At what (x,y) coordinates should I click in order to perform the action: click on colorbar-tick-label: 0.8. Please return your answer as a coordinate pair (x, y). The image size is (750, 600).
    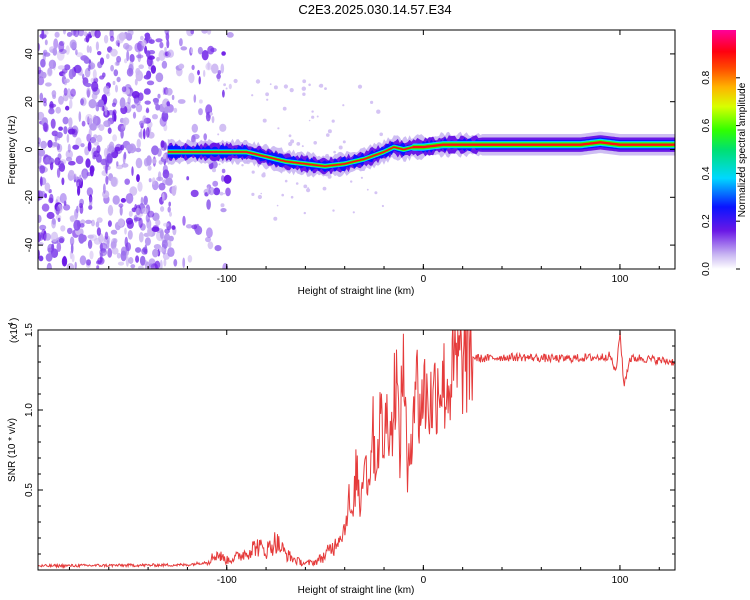
    Looking at the image, I should click on (706, 77).